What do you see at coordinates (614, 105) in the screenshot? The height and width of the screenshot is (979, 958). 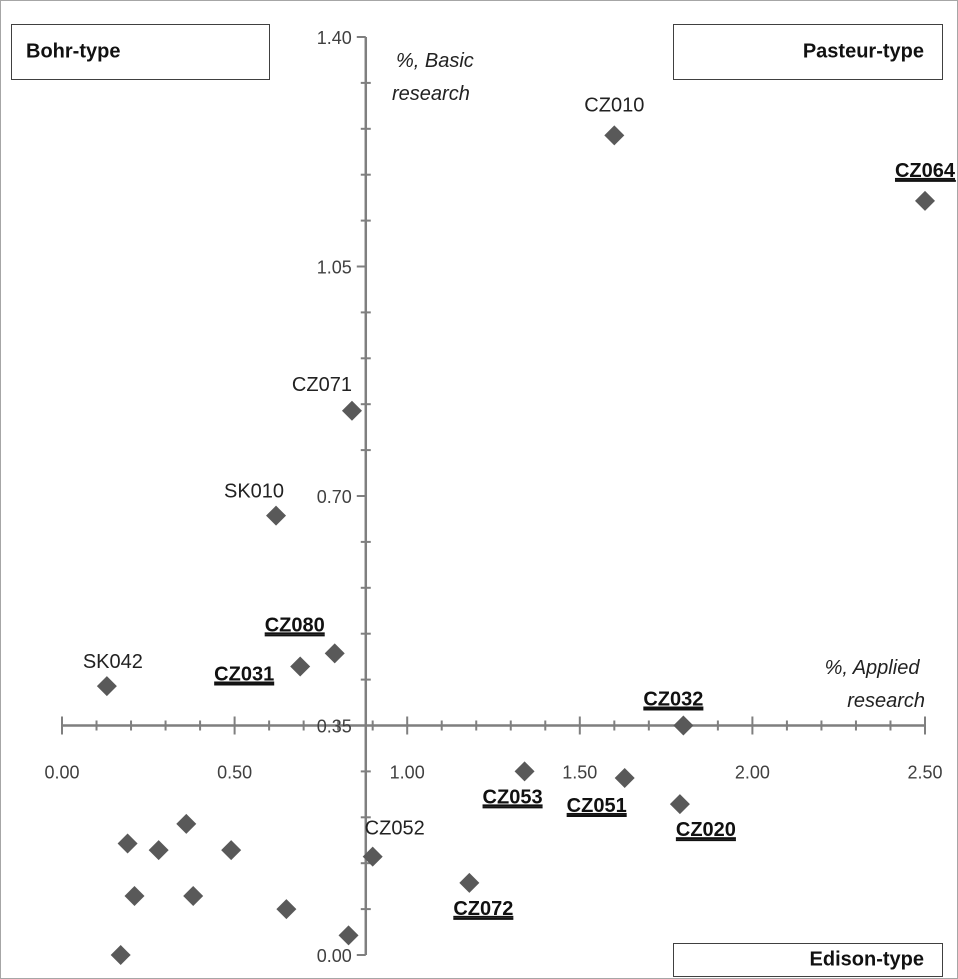 I see `data-point-label: CZ010` at bounding box center [614, 105].